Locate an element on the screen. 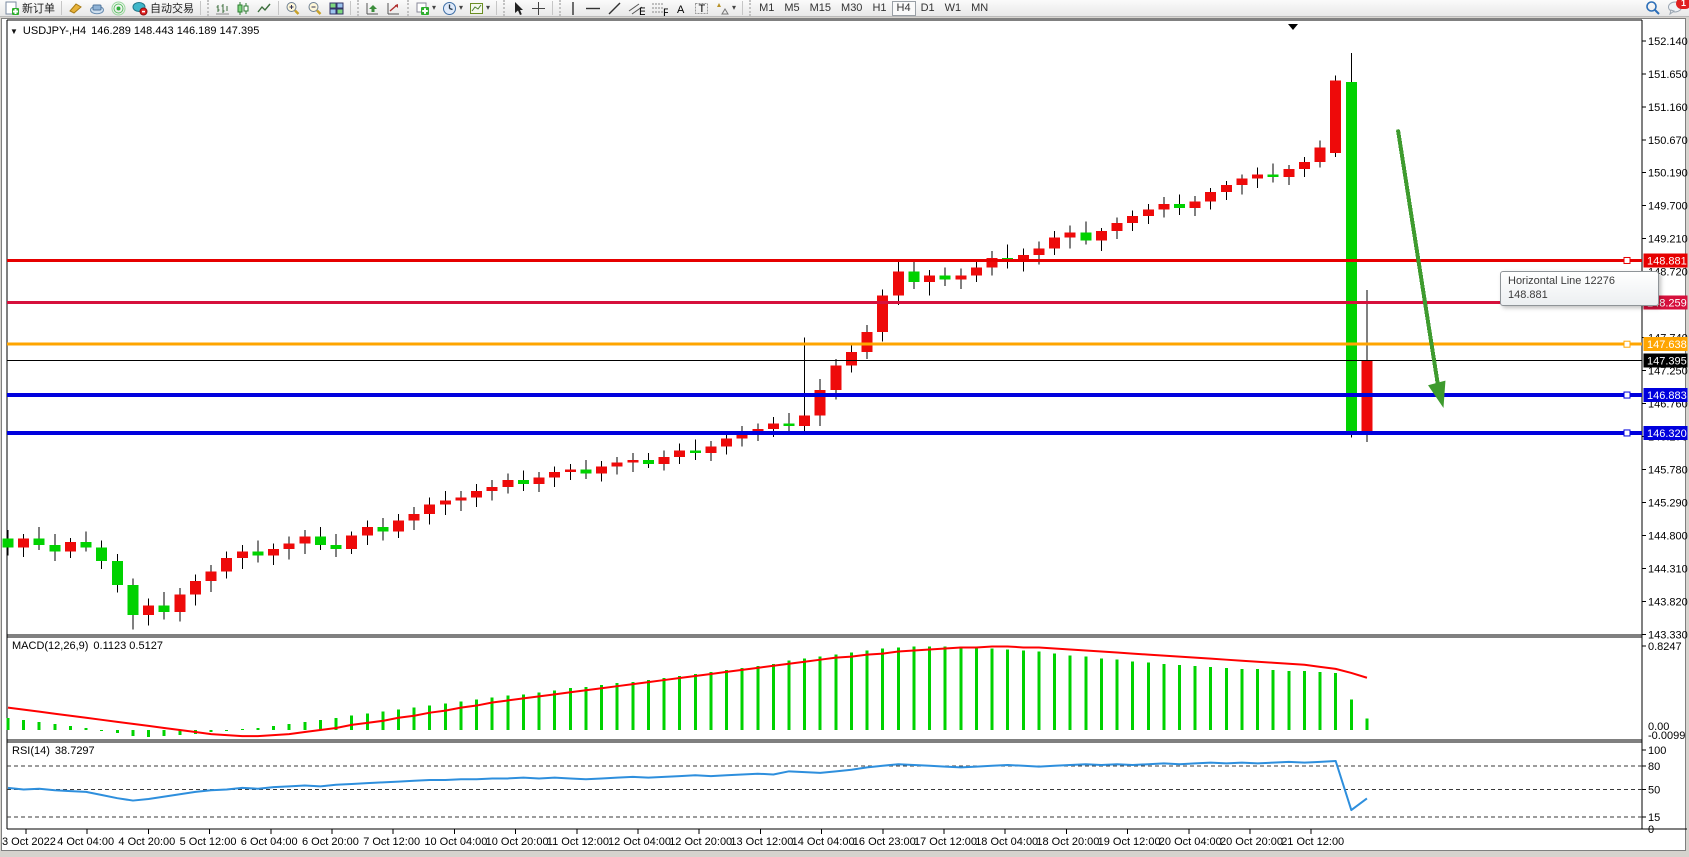 This screenshot has width=1689, height=857. search-icon is located at coordinates (1653, 8).